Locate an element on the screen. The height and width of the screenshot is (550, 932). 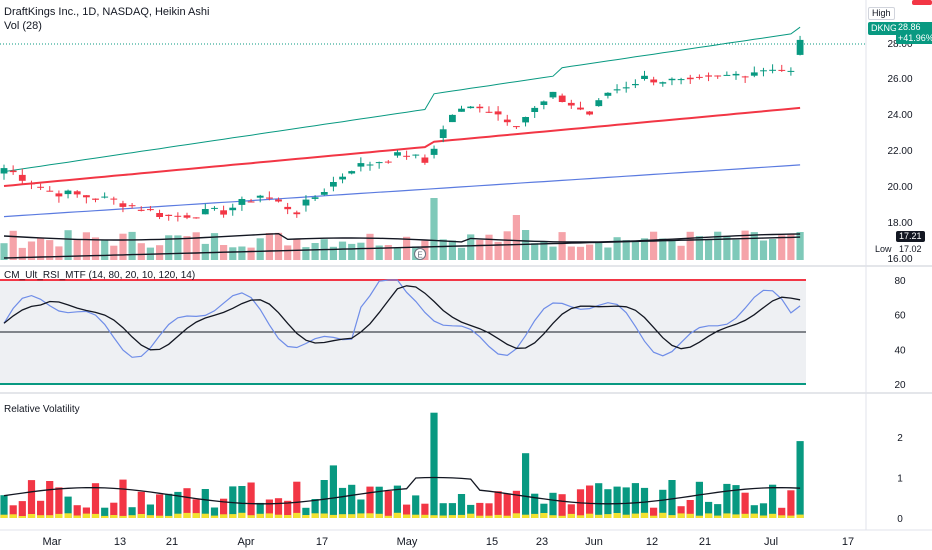
rsi-indicator-label: CM_Ult_RSI_MTF (14, 80, 20, 10, 120, 14) is located at coordinates (100, 275).